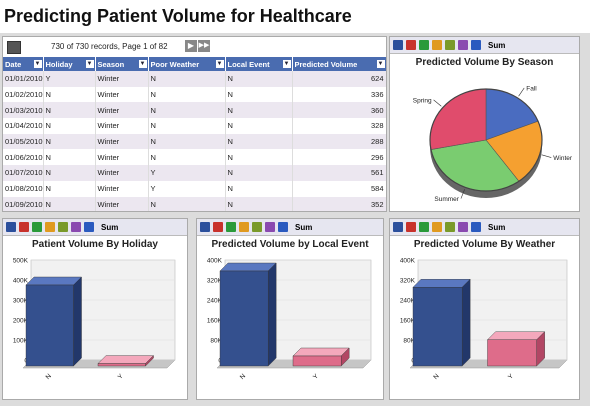 This screenshot has width=590, height=406. What do you see at coordinates (54, 281) in the screenshot?
I see `bar-top` at bounding box center [54, 281].